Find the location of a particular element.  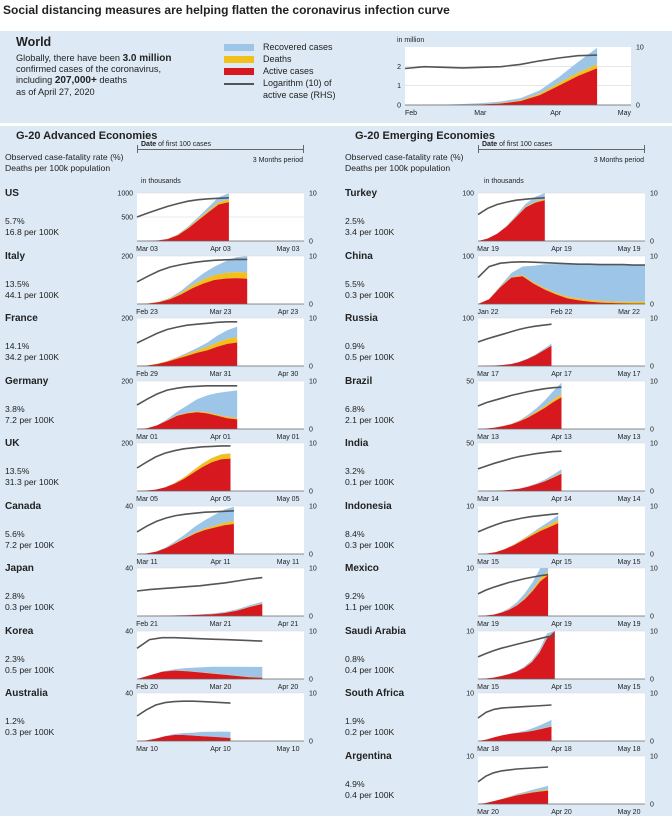

turkey-y2tick-1: 10 is located at coordinates (654, 194).